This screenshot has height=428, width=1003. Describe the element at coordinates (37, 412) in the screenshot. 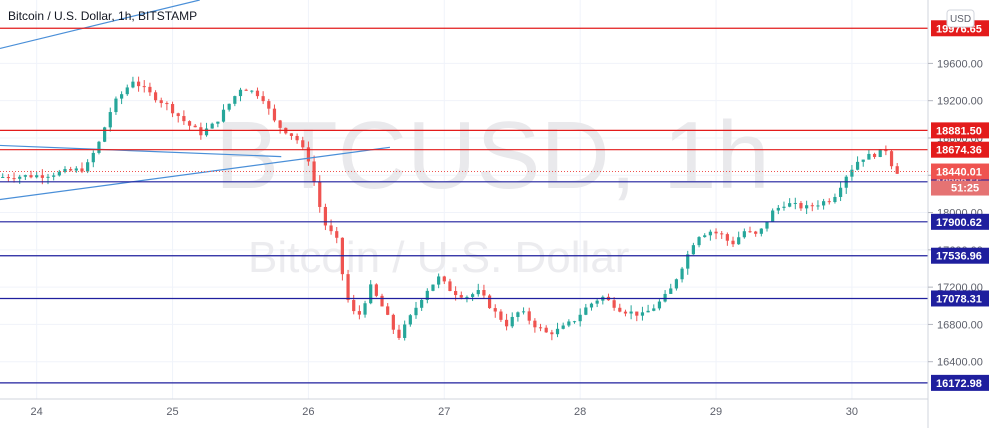

I see `time-tick-label: 24` at that location.